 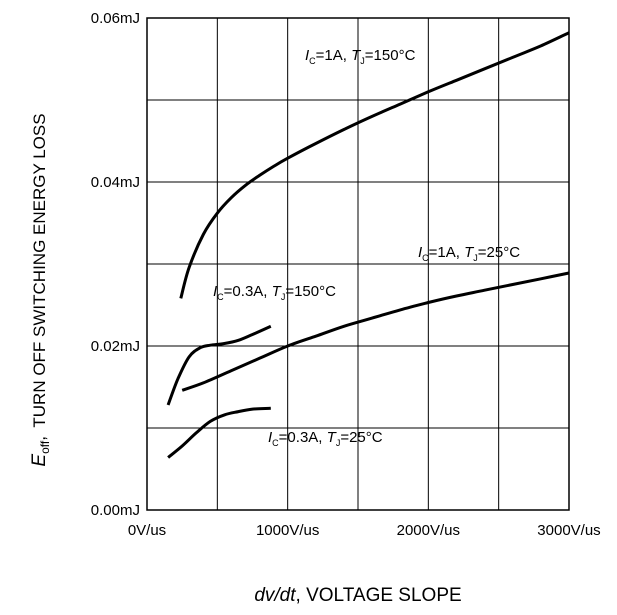 I want to click on annotation-ic1a-tj25: IC=1A, TJ=25°C, so click(x=469, y=253).